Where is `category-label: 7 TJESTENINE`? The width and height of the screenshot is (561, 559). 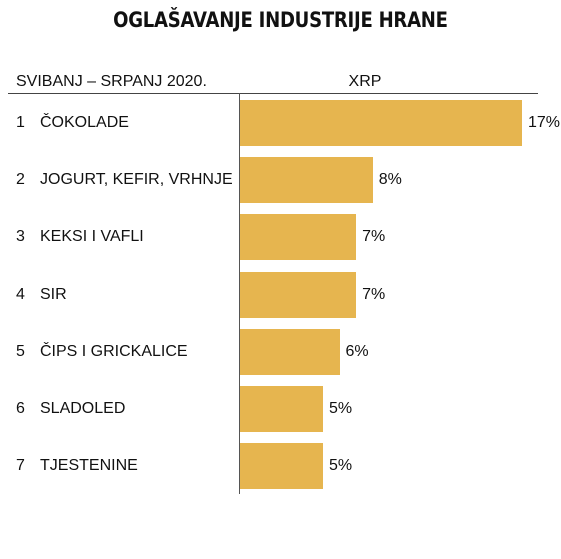
category-label: 7 TJESTENINE is located at coordinates (77, 466).